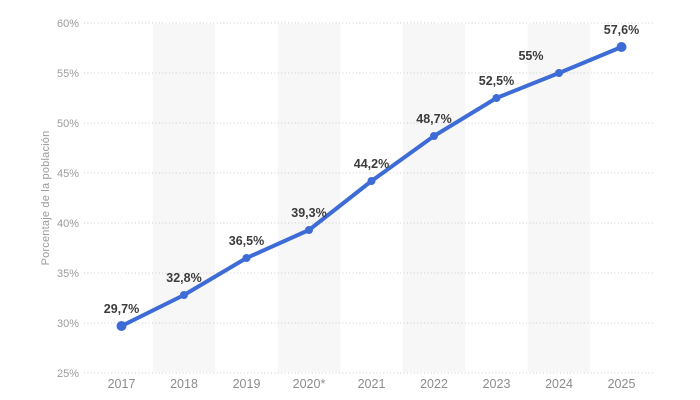  What do you see at coordinates (497, 384) in the screenshot?
I see `x-tick-label: 2023` at bounding box center [497, 384].